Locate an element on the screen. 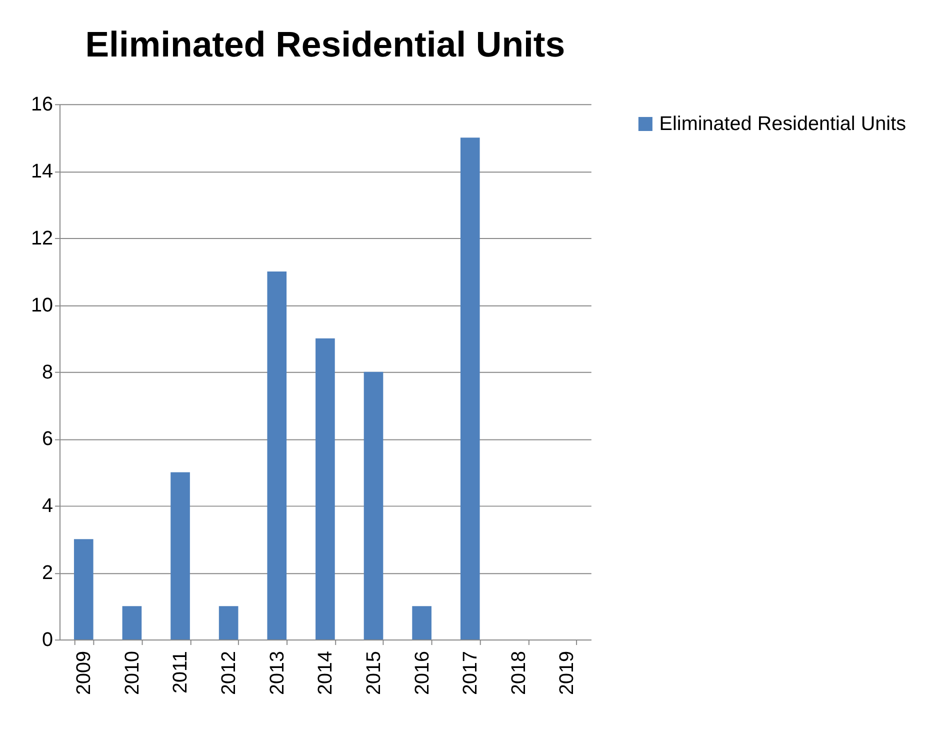  x-tick-label: 2013 is located at coordinates (277, 673).